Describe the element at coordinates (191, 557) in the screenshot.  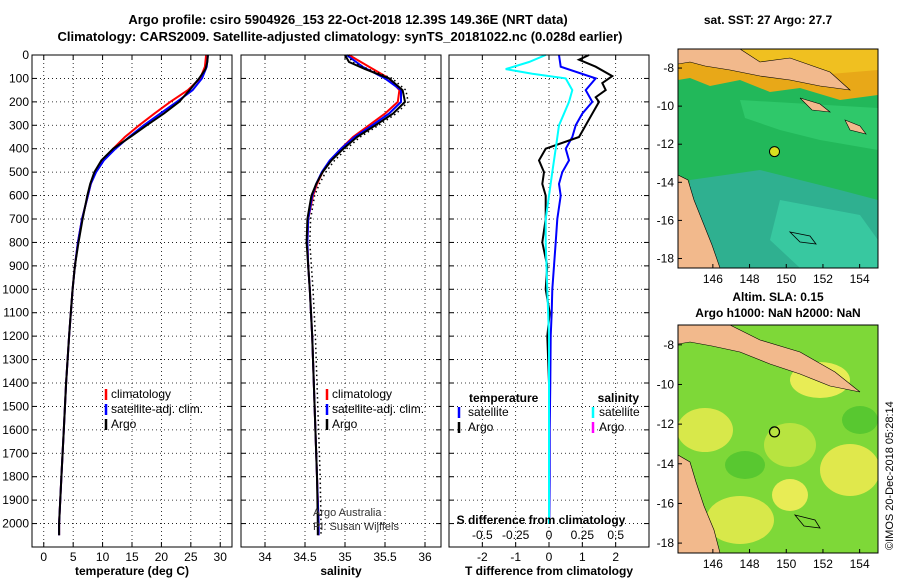
I see `x-tick-label: 25` at that location.